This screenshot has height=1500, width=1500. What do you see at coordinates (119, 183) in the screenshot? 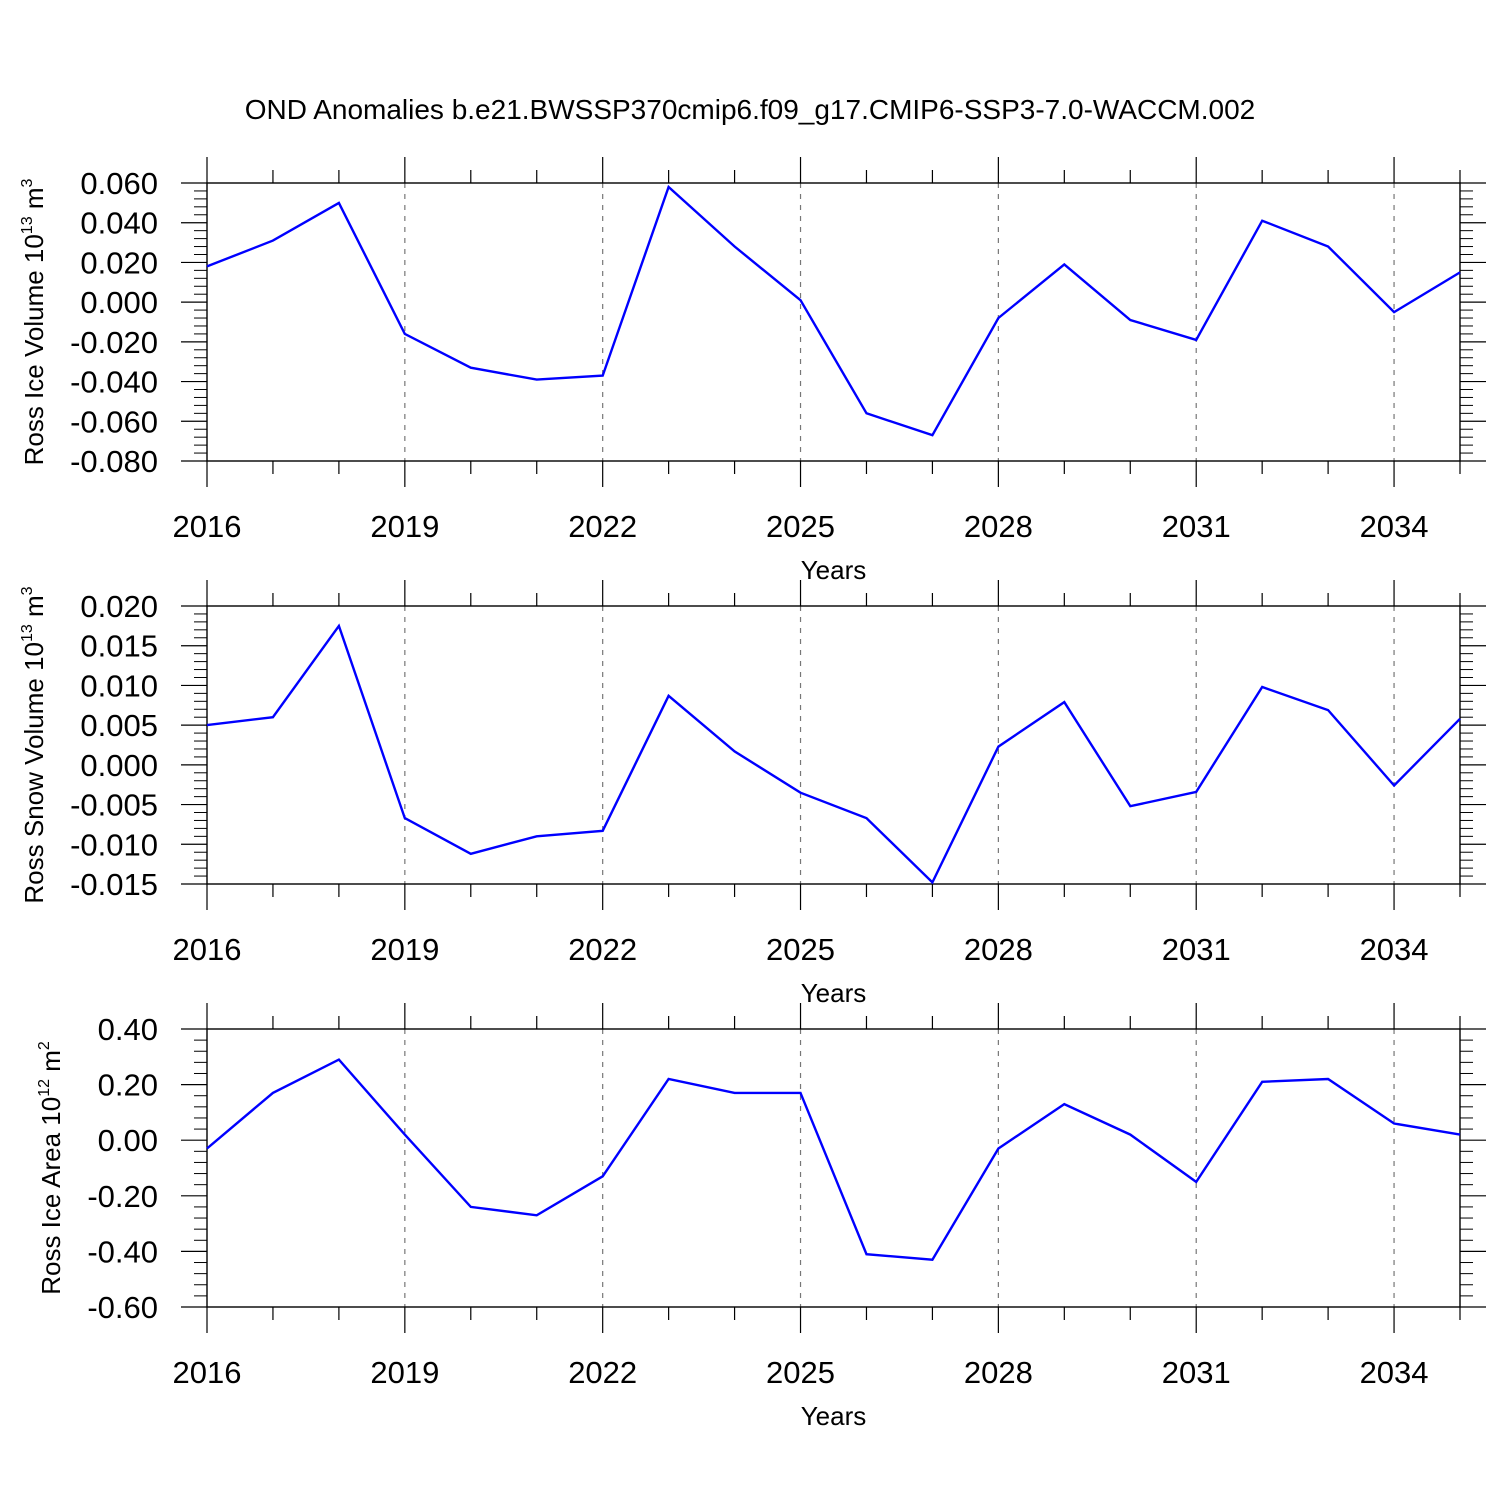
I see `y-tick-label: 0.060` at bounding box center [119, 183].